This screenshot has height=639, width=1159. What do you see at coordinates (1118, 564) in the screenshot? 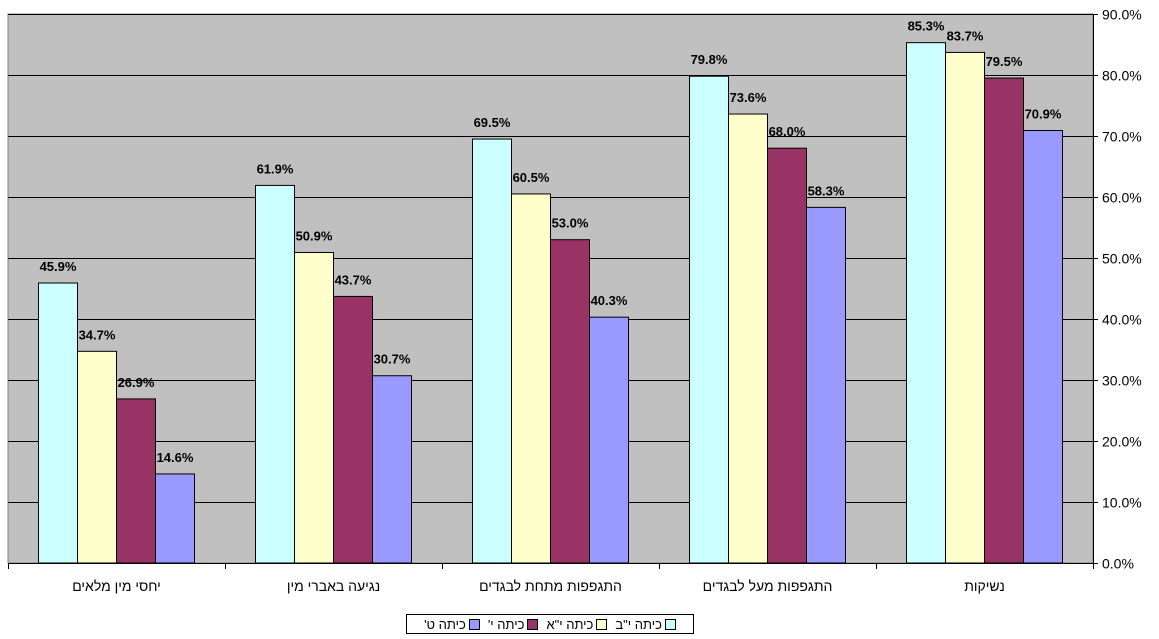
I see `y-tick-label: 0.0%` at bounding box center [1118, 564].